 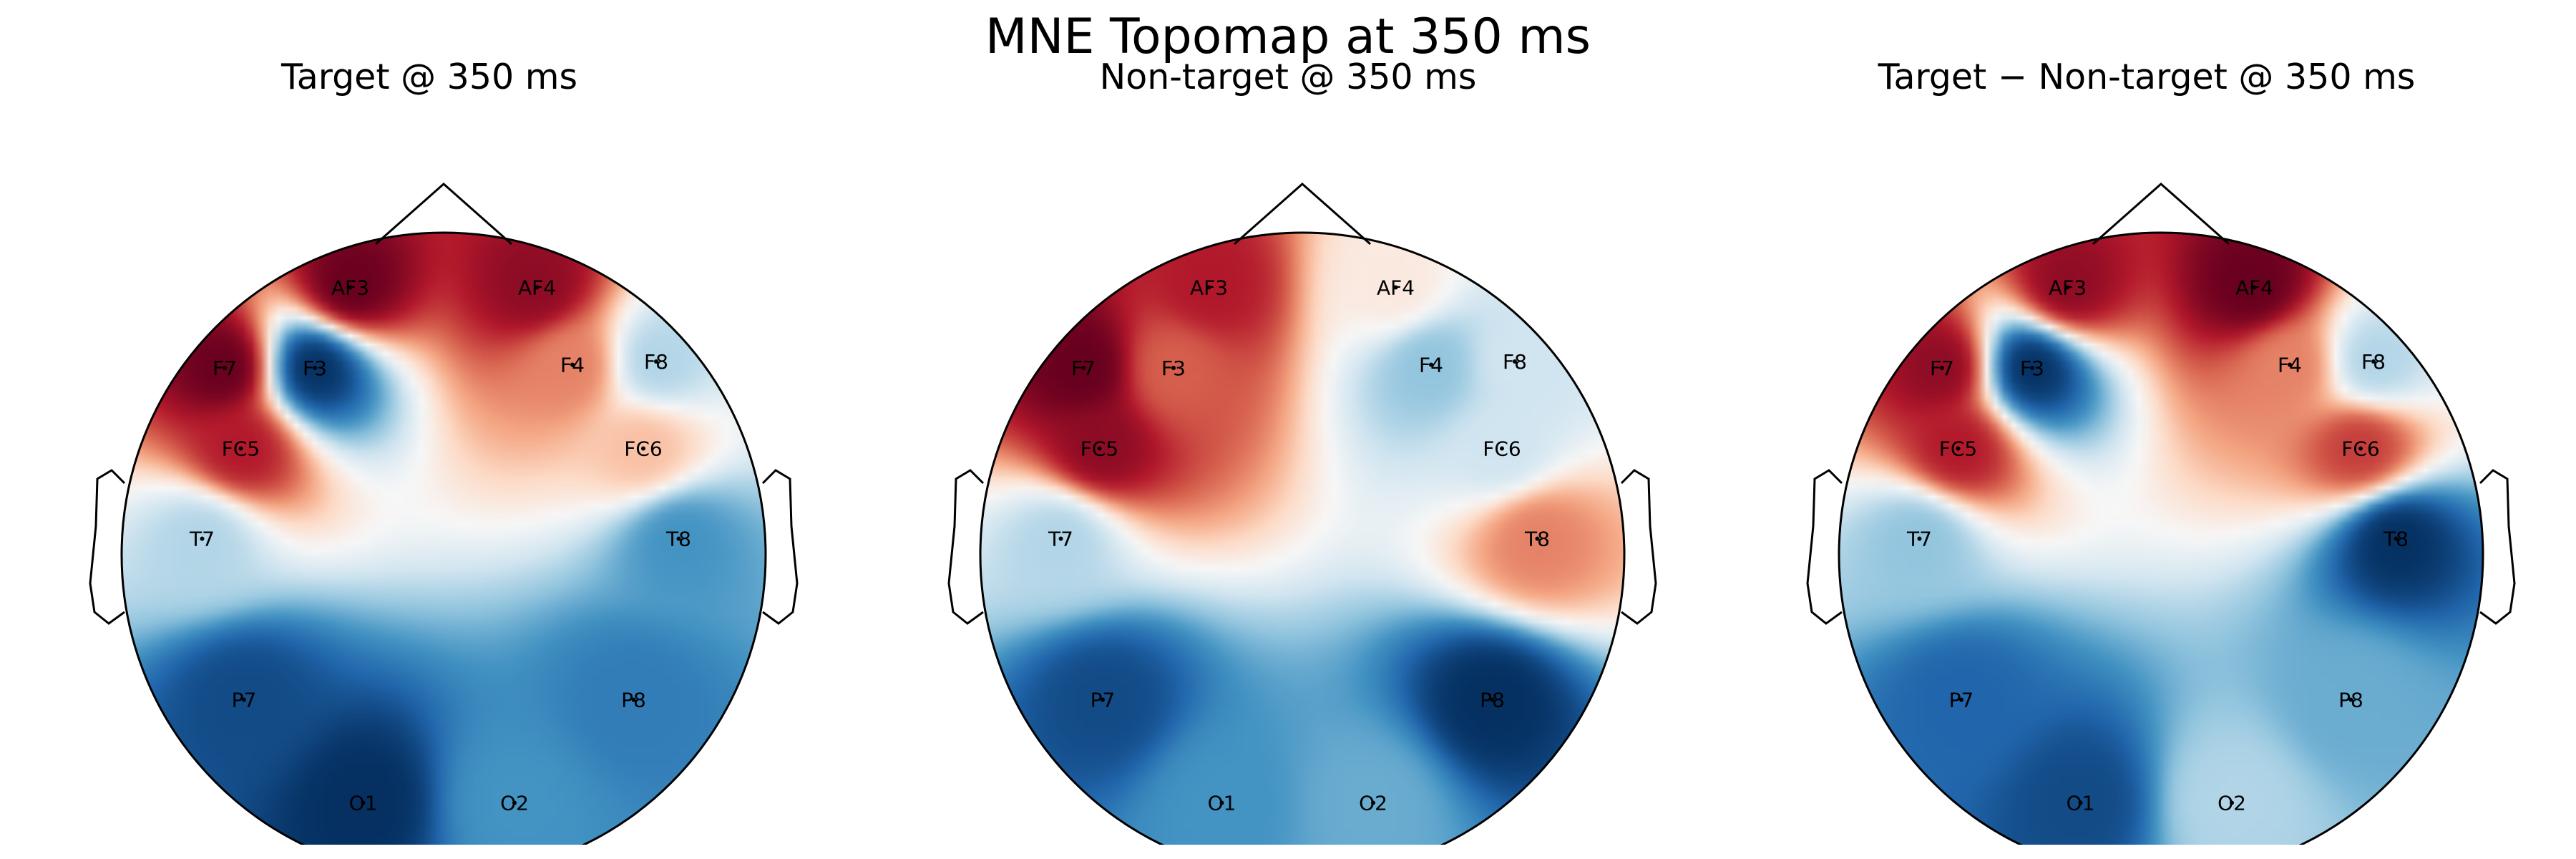 I want to click on panel-title: Target − Non-target @ 350 ms, so click(x=2147, y=77).